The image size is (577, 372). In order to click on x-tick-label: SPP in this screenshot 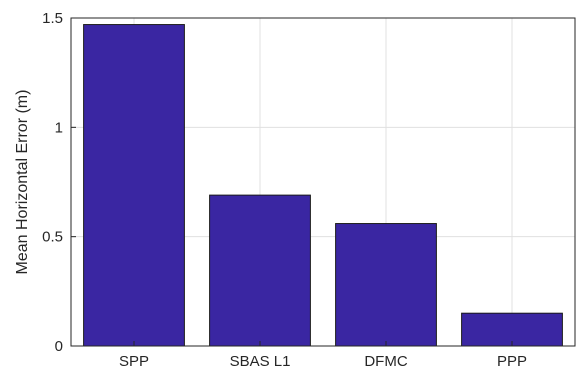, I will do `click(134, 361)`.